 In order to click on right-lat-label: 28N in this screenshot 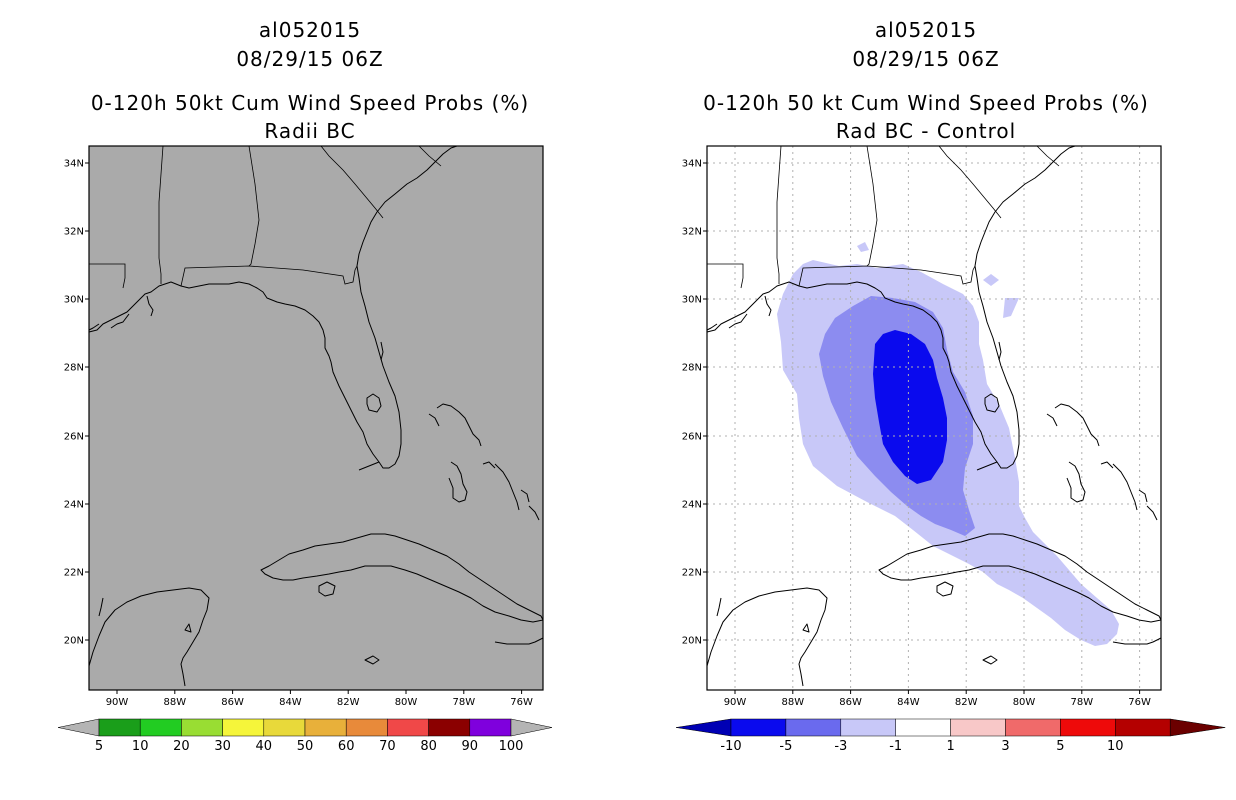, I will do `click(692, 368)`.